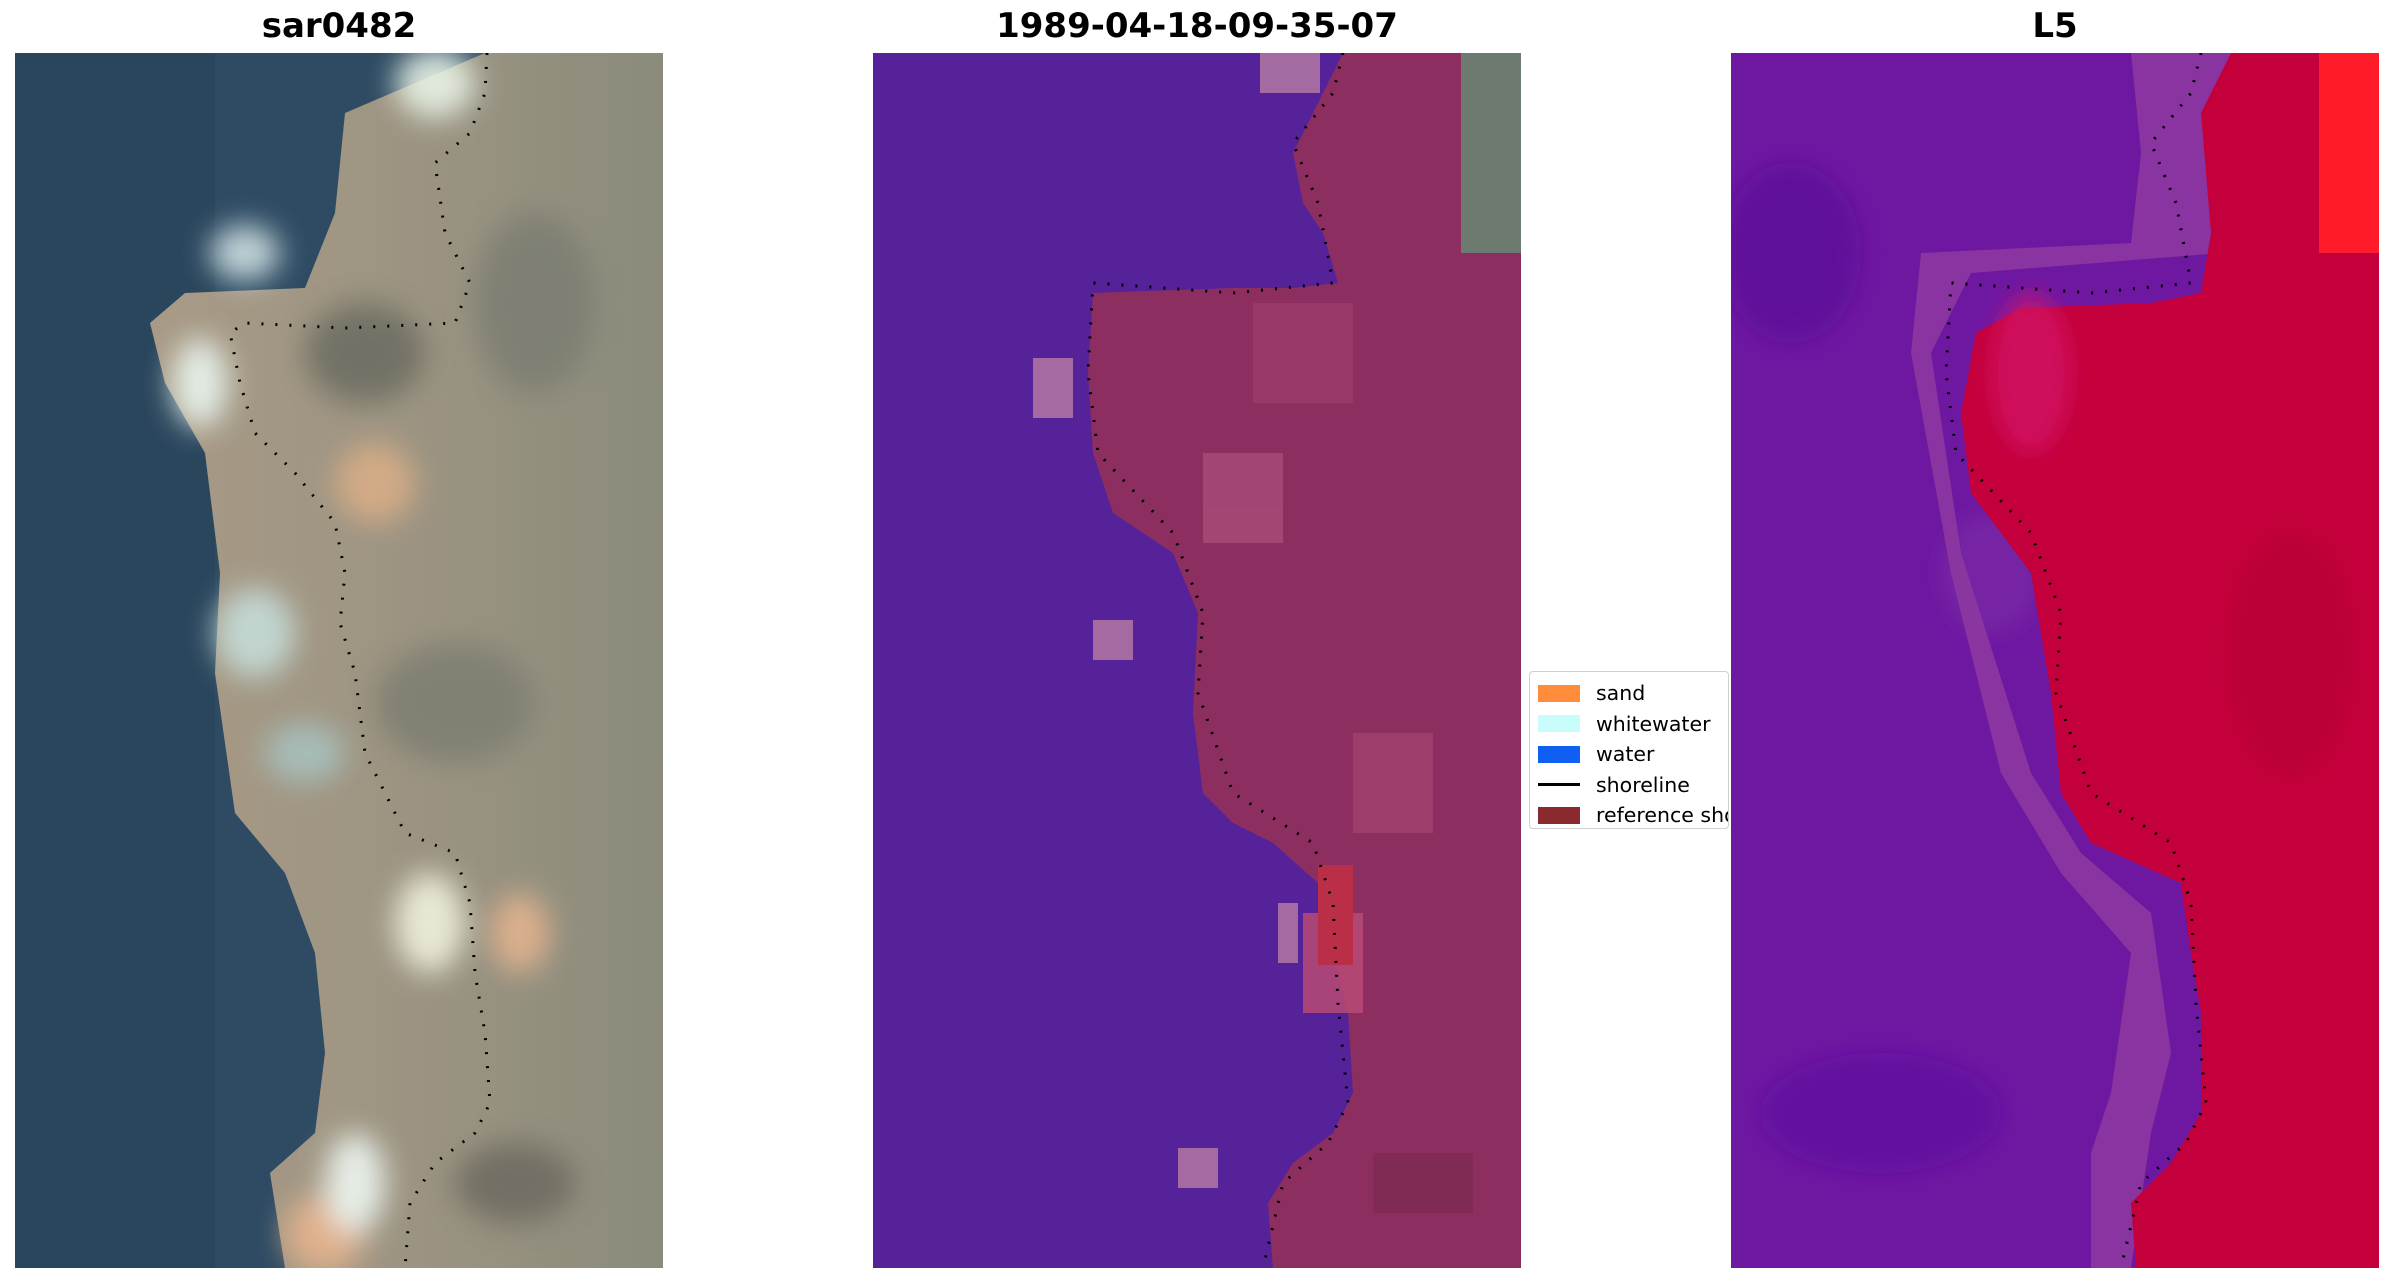  What do you see at coordinates (1559, 724) in the screenshot?
I see `whitewater-swatch` at bounding box center [1559, 724].